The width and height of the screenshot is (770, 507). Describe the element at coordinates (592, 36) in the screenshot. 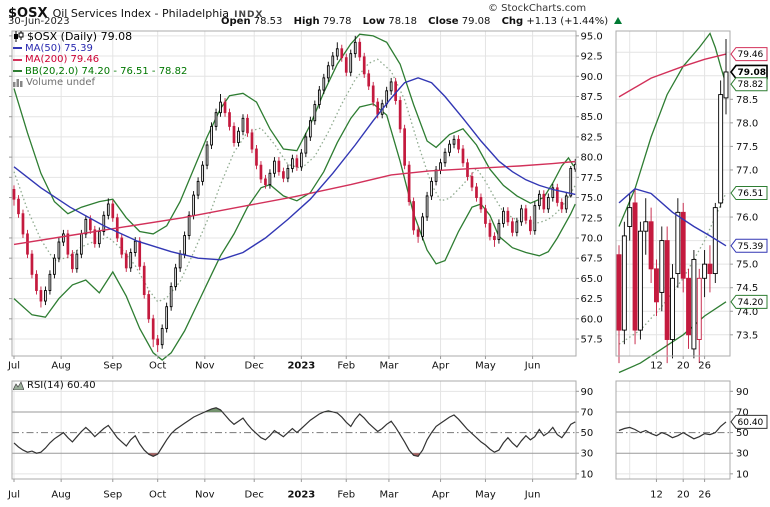

I see `svg-text: 95.0` at that location.